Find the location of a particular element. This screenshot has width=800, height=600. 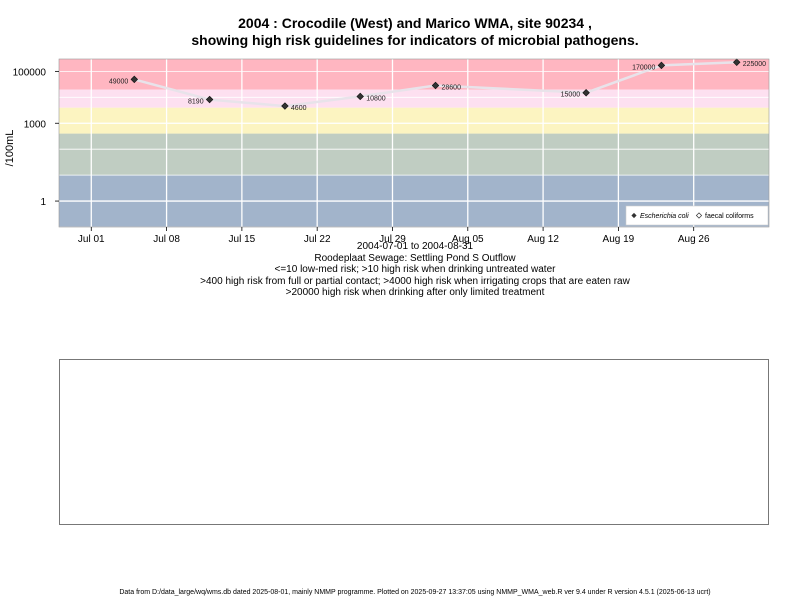

y-tick-label: 1000 is located at coordinates (35, 124).